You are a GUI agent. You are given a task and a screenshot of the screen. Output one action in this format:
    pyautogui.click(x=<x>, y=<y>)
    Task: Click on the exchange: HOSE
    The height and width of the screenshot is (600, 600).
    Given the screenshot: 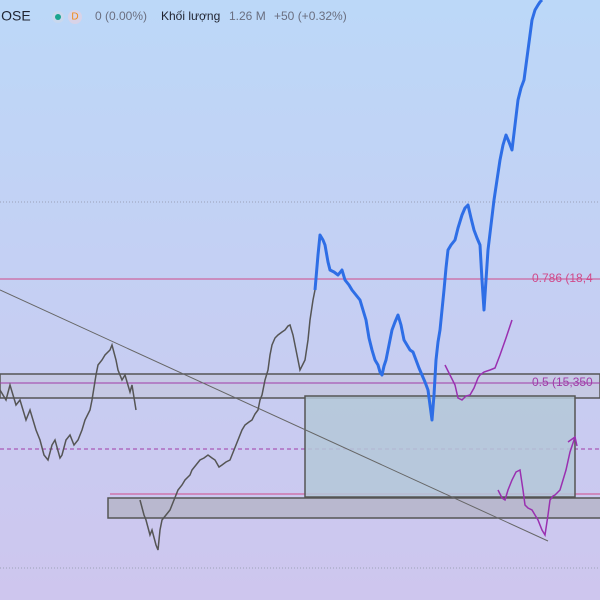 What is the action you would take?
    pyautogui.click(x=15, y=16)
    